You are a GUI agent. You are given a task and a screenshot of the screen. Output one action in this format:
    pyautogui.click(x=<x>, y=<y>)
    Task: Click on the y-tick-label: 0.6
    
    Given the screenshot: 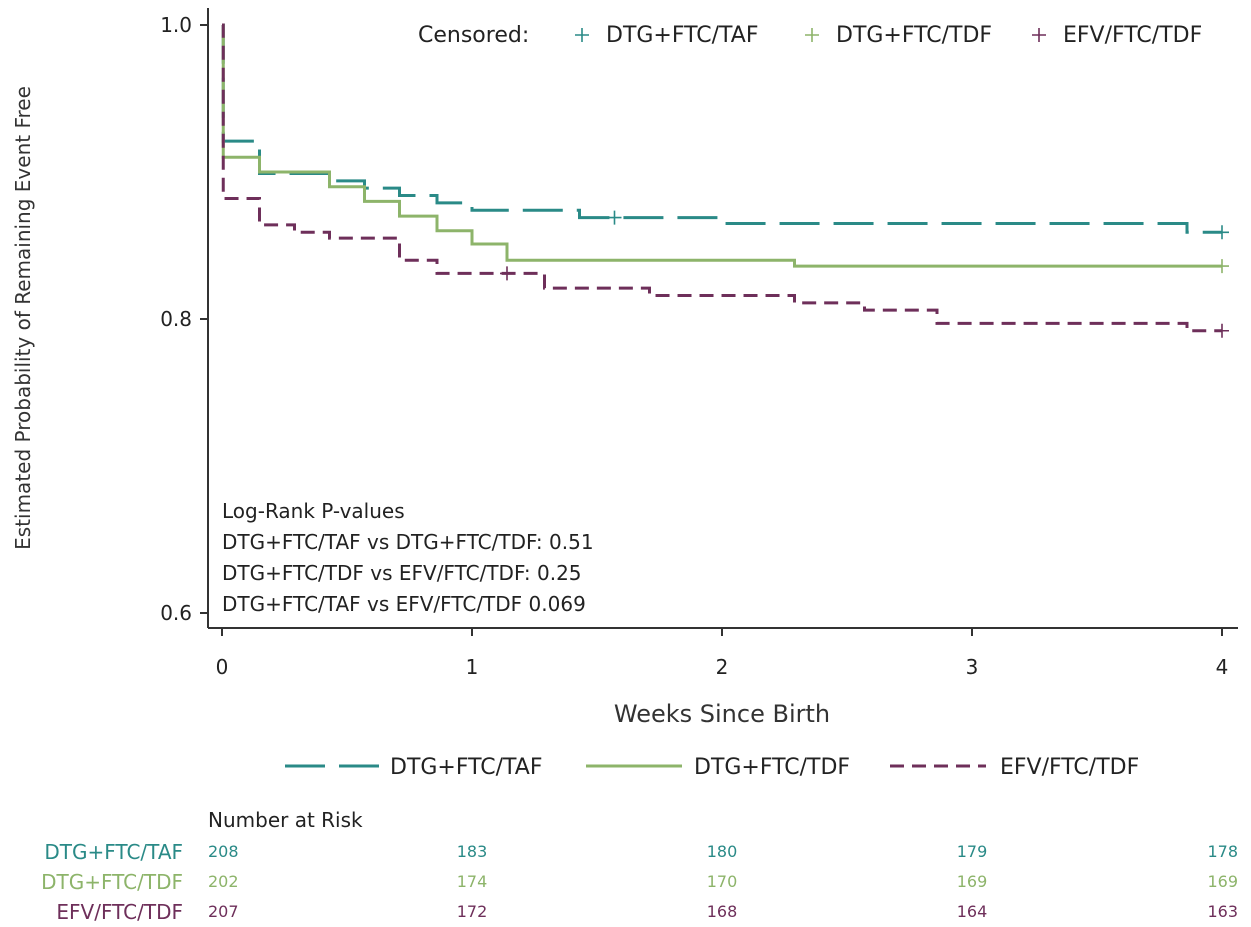 What is the action you would take?
    pyautogui.click(x=176, y=613)
    